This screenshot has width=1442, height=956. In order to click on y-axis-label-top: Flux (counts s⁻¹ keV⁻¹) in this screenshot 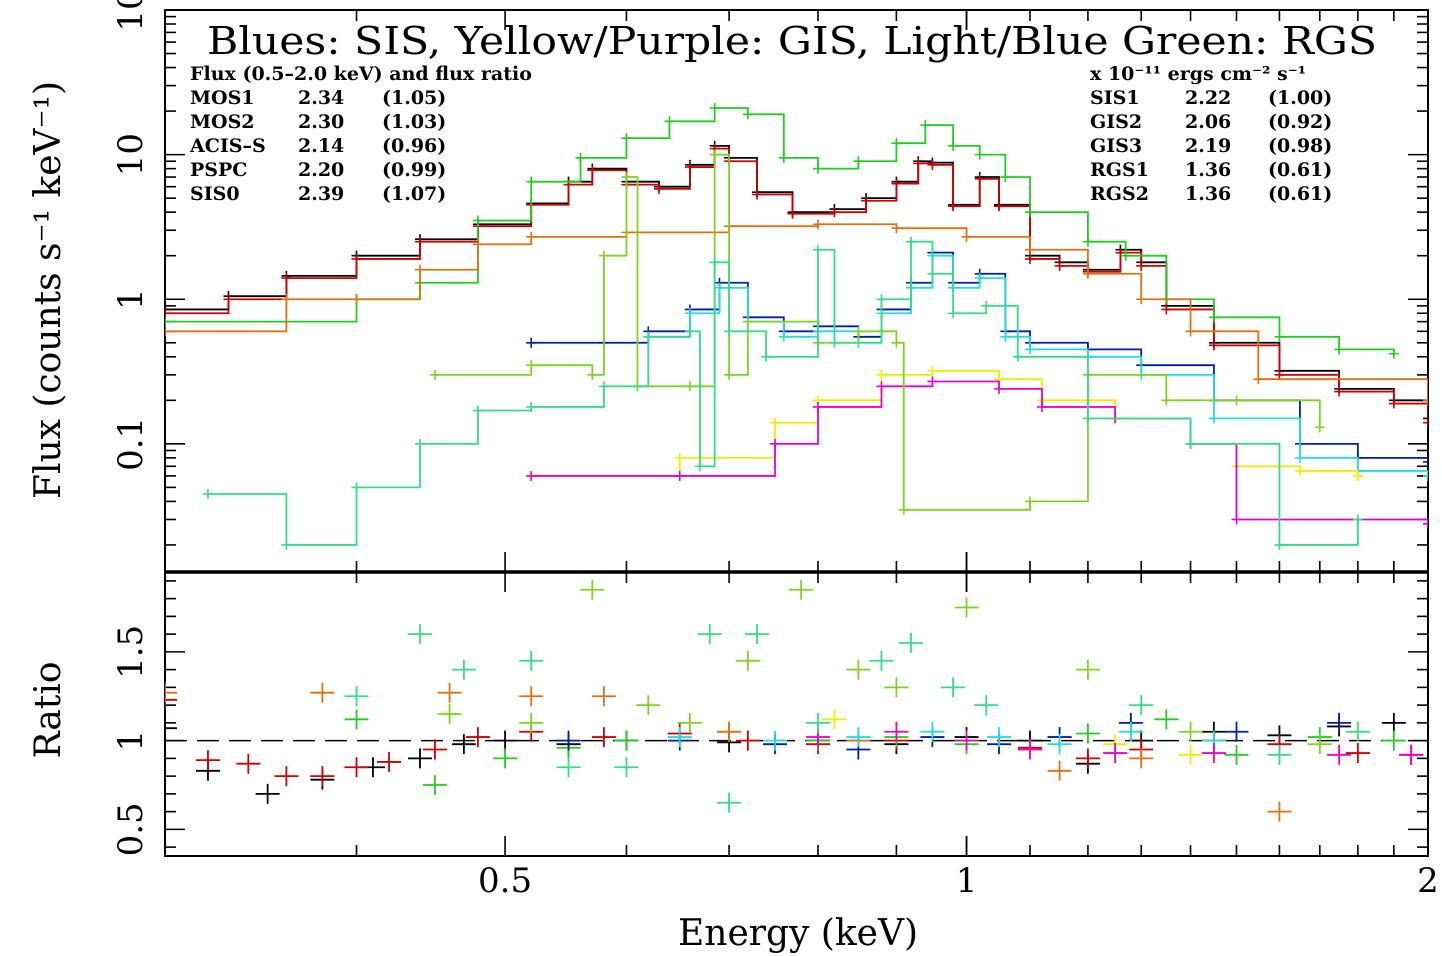, I will do `click(48, 290)`.